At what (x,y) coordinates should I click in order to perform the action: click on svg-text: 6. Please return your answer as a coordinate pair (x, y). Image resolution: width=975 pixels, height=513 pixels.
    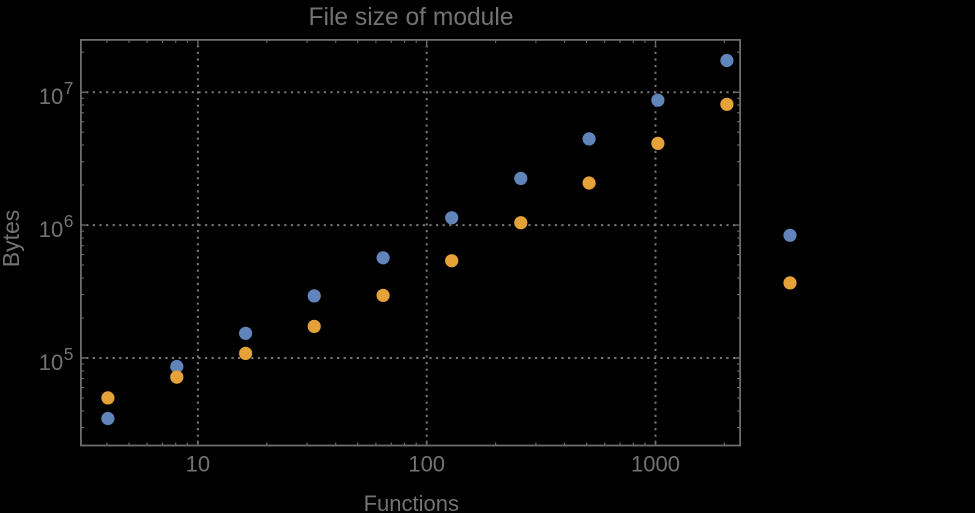
    Looking at the image, I should click on (69, 221).